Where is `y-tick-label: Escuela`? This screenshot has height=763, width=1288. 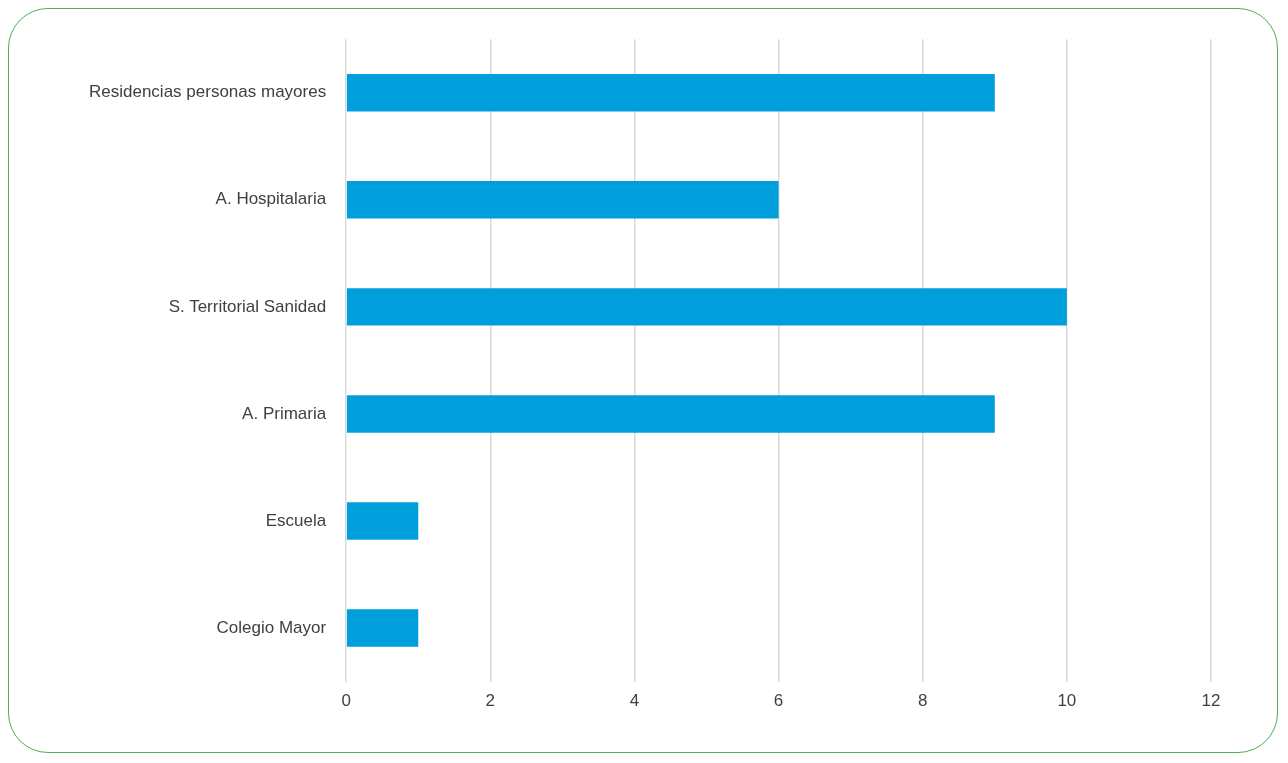
y-tick-label: Escuela is located at coordinates (296, 520).